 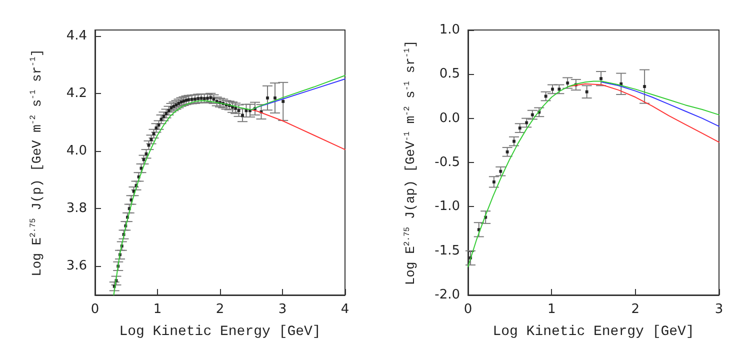 I want to click on y-tick-label: 4.0, so click(x=76, y=150).